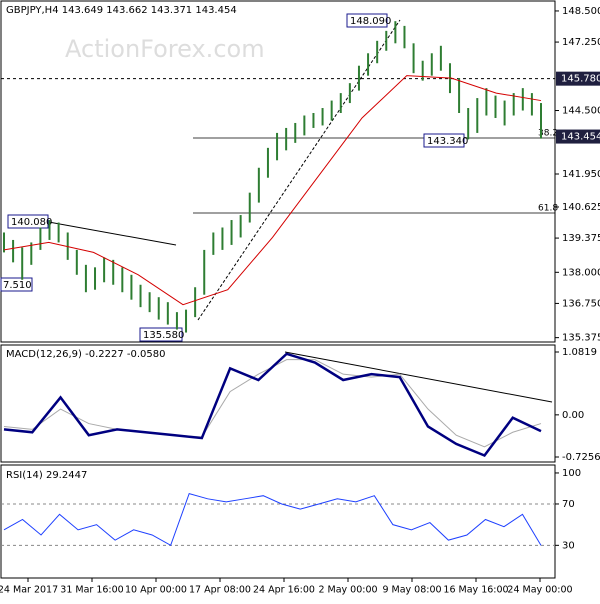 Image resolution: width=600 pixels, height=604 pixels. I want to click on y-tick-label: 30, so click(568, 545).